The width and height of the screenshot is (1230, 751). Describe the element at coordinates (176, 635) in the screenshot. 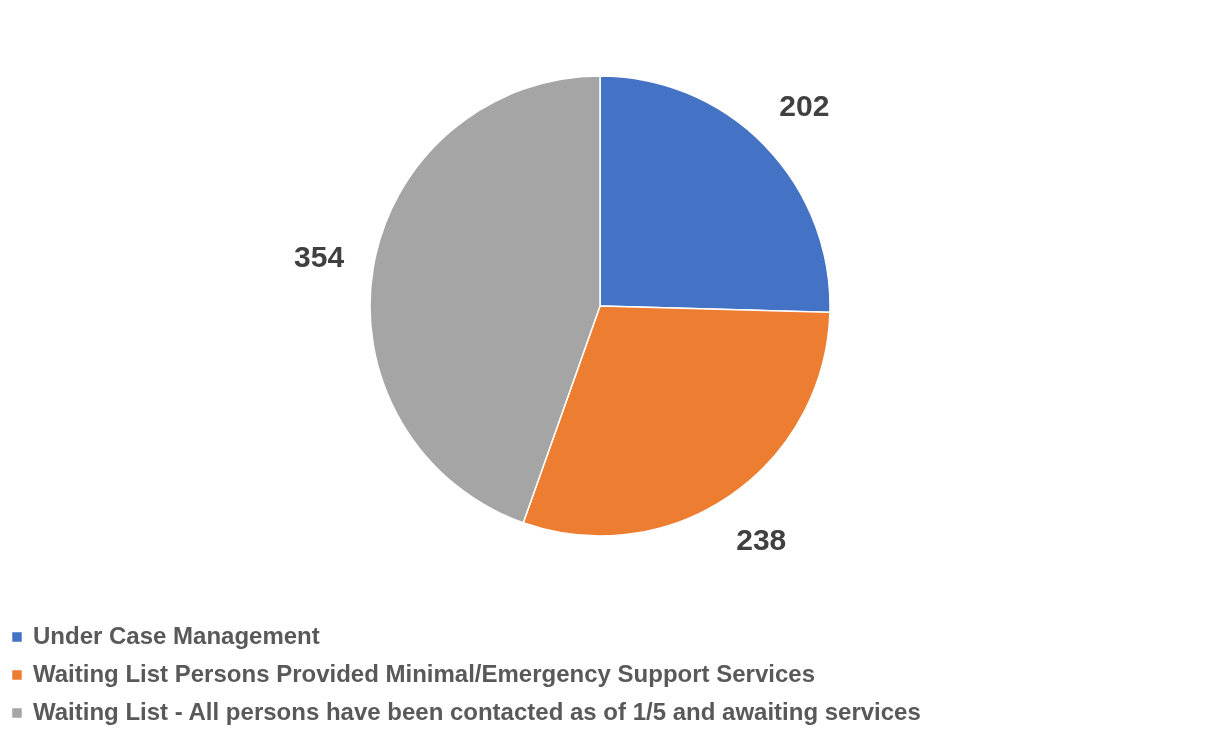

I see `legend-label: Under Case Management` at that location.